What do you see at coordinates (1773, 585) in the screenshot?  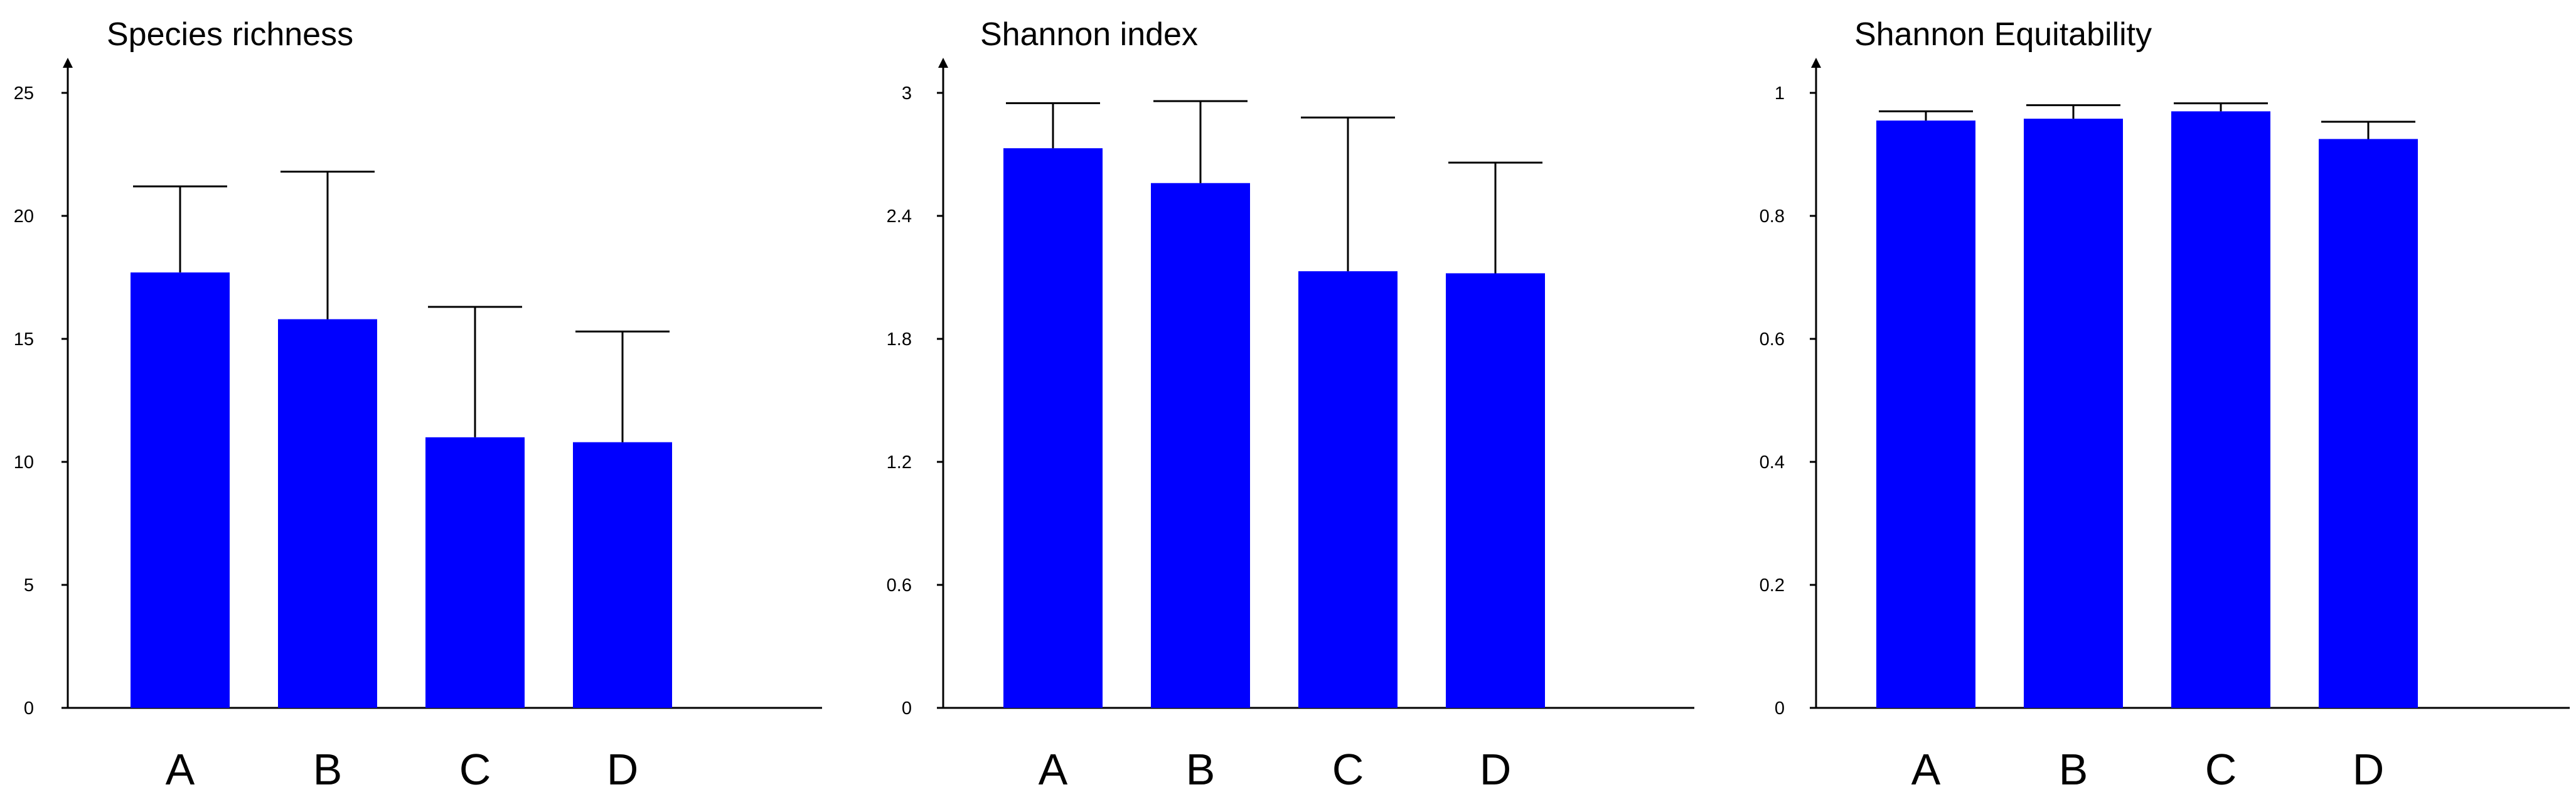 I see `y-tick-label: 0.2` at bounding box center [1773, 585].